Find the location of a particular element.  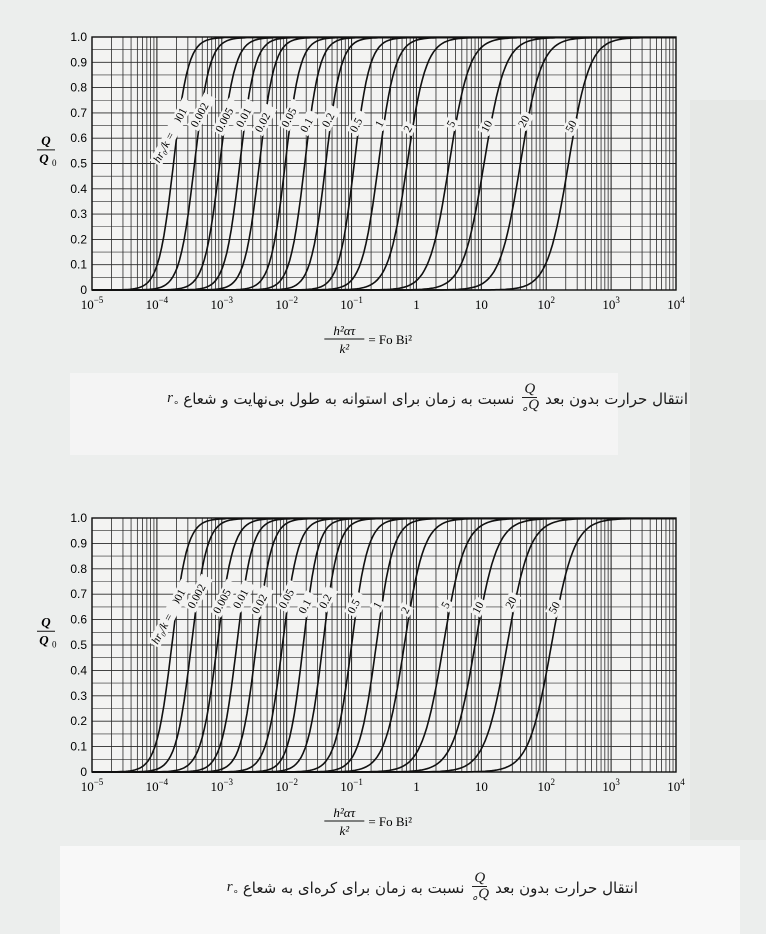

chart1-ytick-label: 0.4 is located at coordinates (78, 189).